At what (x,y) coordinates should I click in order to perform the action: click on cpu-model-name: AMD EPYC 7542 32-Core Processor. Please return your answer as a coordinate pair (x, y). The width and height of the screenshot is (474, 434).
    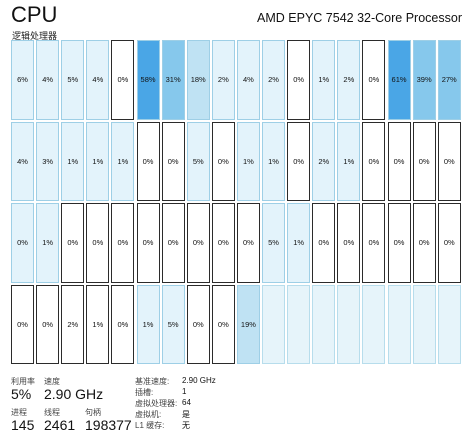
    Looking at the image, I should click on (359, 18).